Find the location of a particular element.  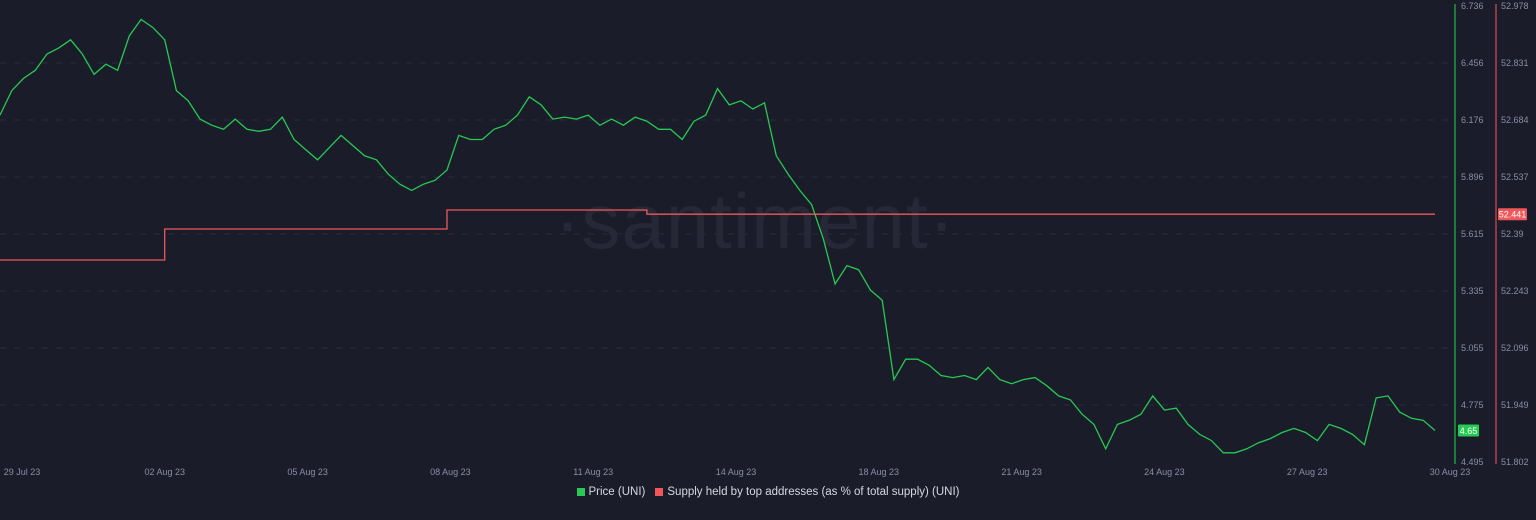

x-tick-label: 29 Jul 23 is located at coordinates (22, 472).